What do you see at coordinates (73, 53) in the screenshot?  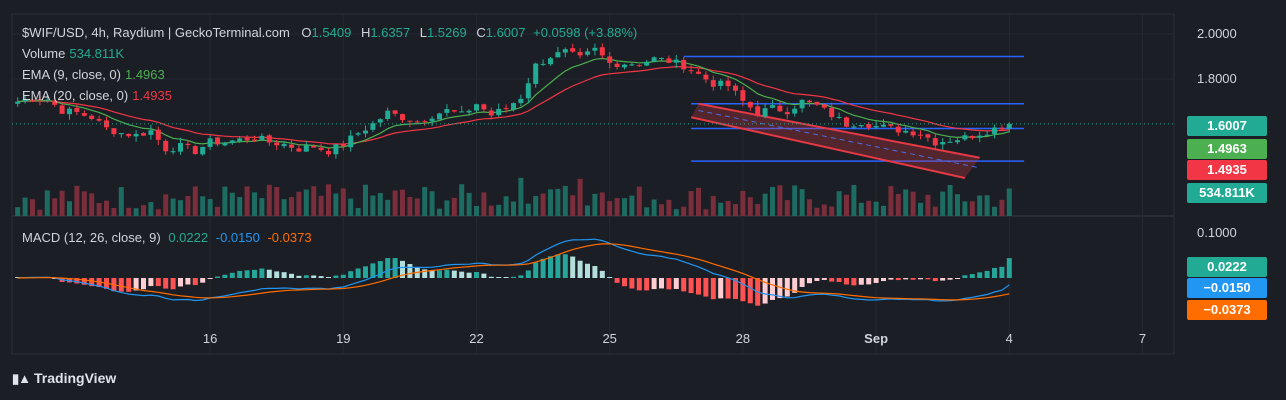 I see `legend-row-volume: Volume 534.811K` at bounding box center [73, 53].